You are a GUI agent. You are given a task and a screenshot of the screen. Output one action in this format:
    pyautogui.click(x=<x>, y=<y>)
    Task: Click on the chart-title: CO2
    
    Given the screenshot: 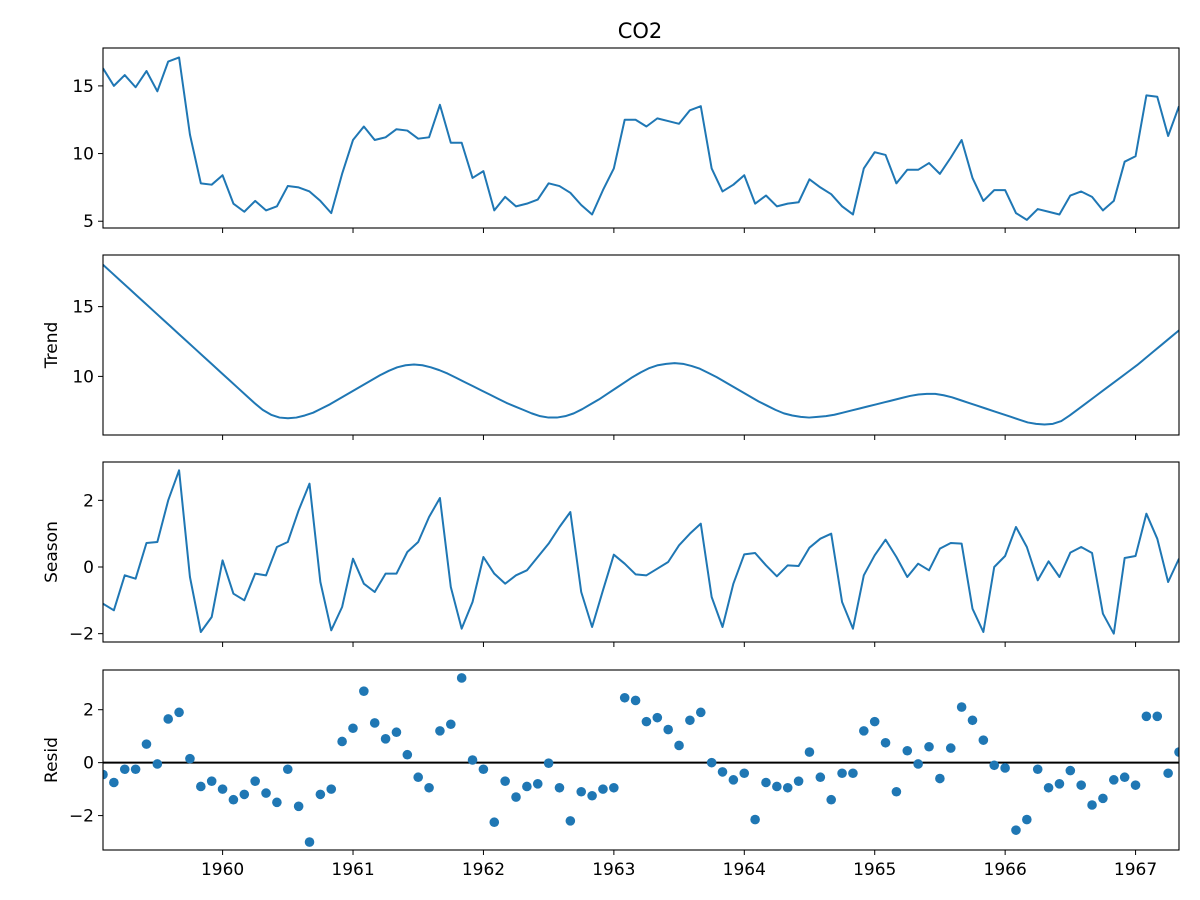 What is the action you would take?
    pyautogui.click(x=640, y=31)
    